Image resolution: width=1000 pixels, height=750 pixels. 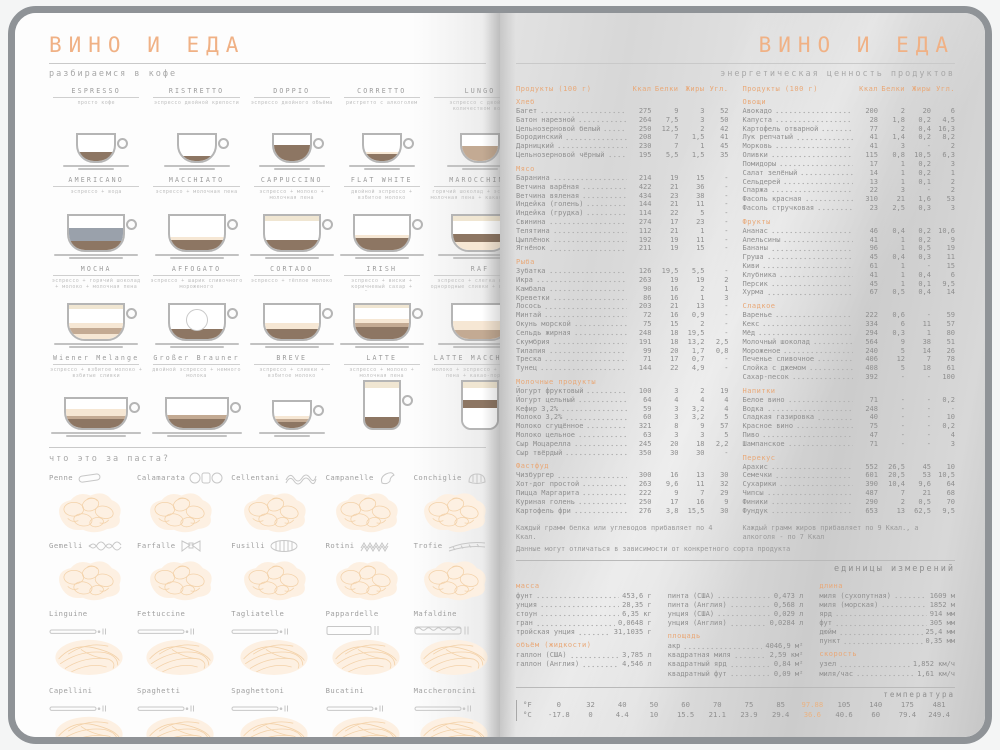 I want to click on product-value: 1, so click(x=902, y=266).